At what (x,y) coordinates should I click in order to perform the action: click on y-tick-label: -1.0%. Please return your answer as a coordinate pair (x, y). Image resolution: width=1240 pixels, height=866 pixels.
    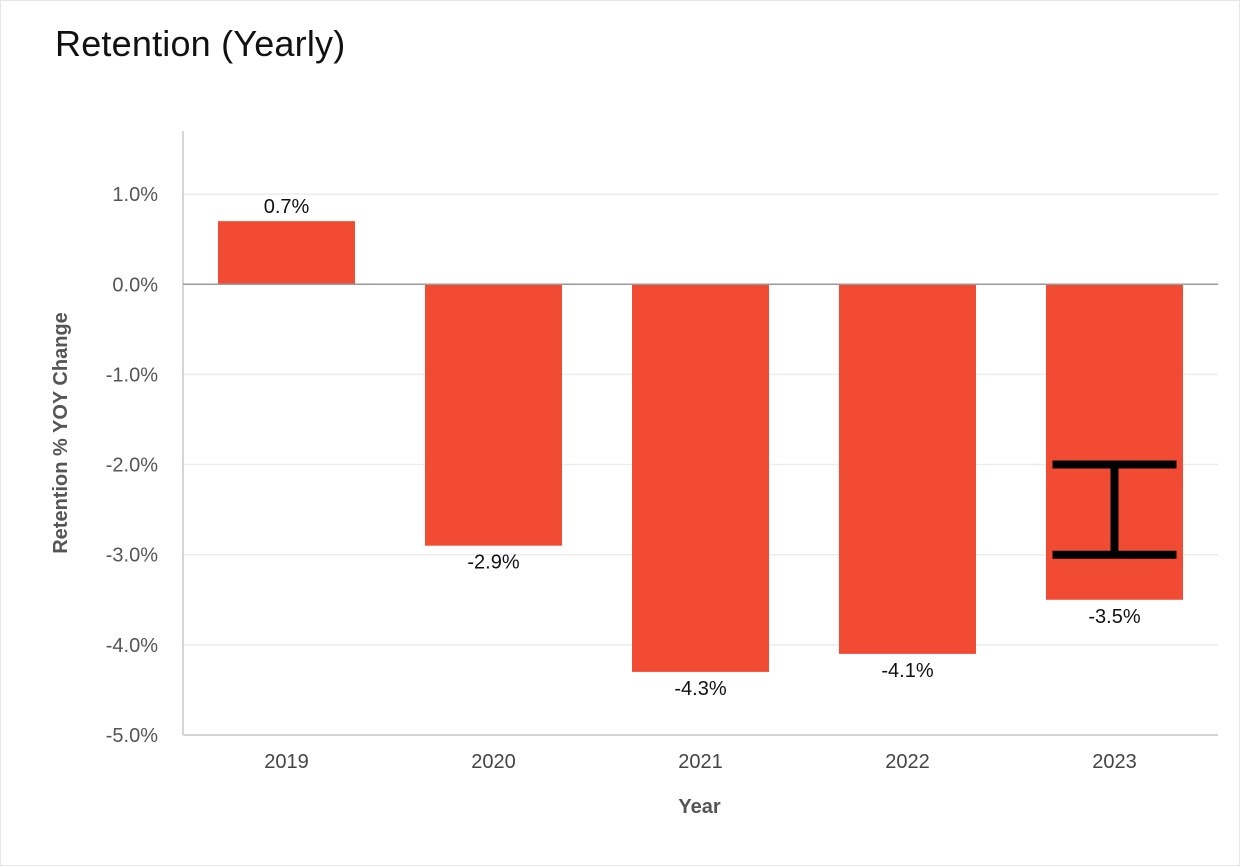
    Looking at the image, I should click on (132, 375).